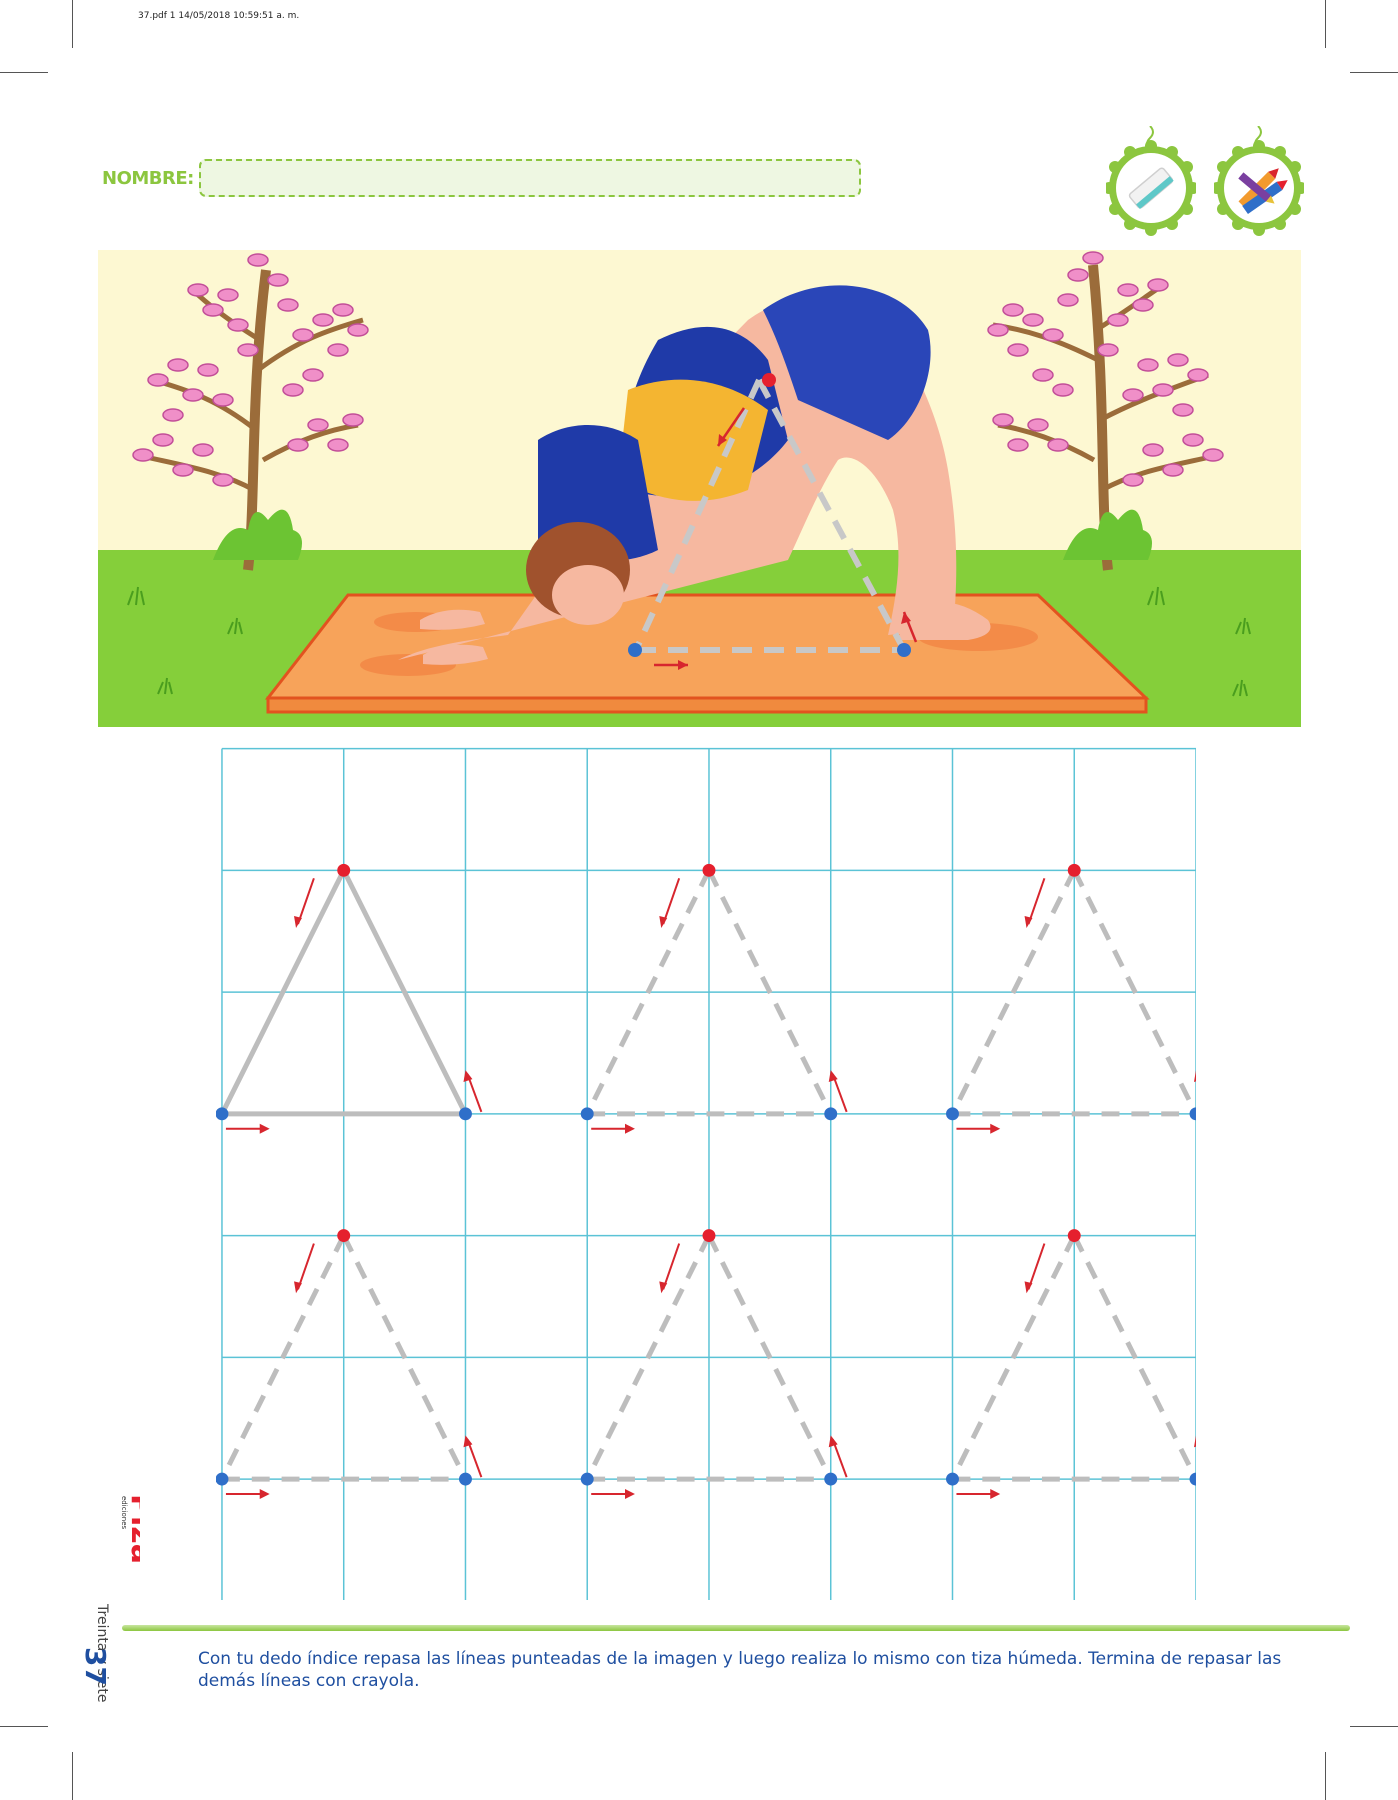 This screenshot has width=1398, height=1800. What do you see at coordinates (250, 412) in the screenshot?
I see `tree-left` at bounding box center [250, 412].